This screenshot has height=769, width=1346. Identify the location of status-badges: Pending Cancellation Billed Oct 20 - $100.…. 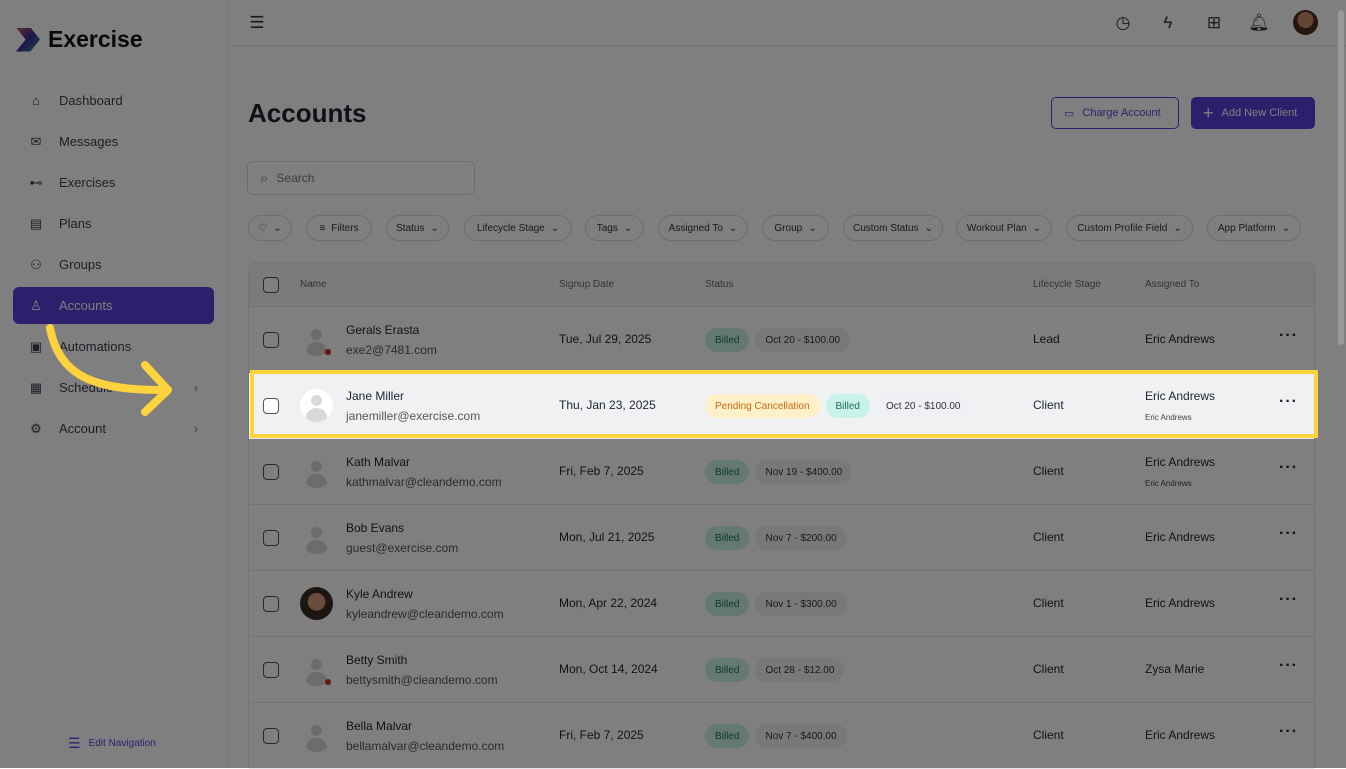
(838, 406).